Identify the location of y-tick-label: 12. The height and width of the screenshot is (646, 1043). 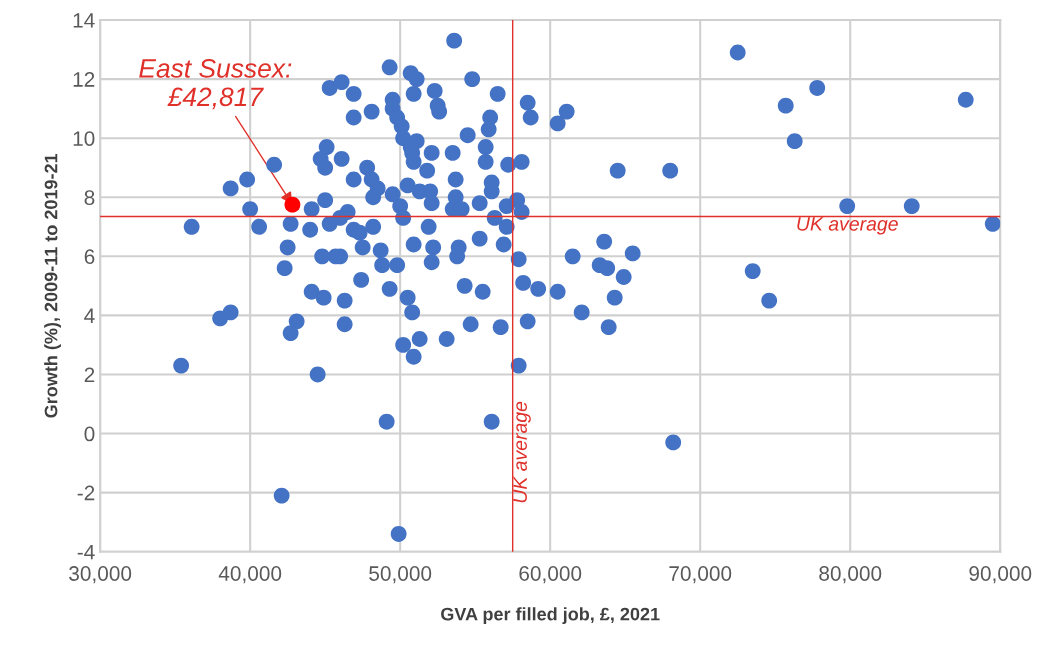
(84, 79).